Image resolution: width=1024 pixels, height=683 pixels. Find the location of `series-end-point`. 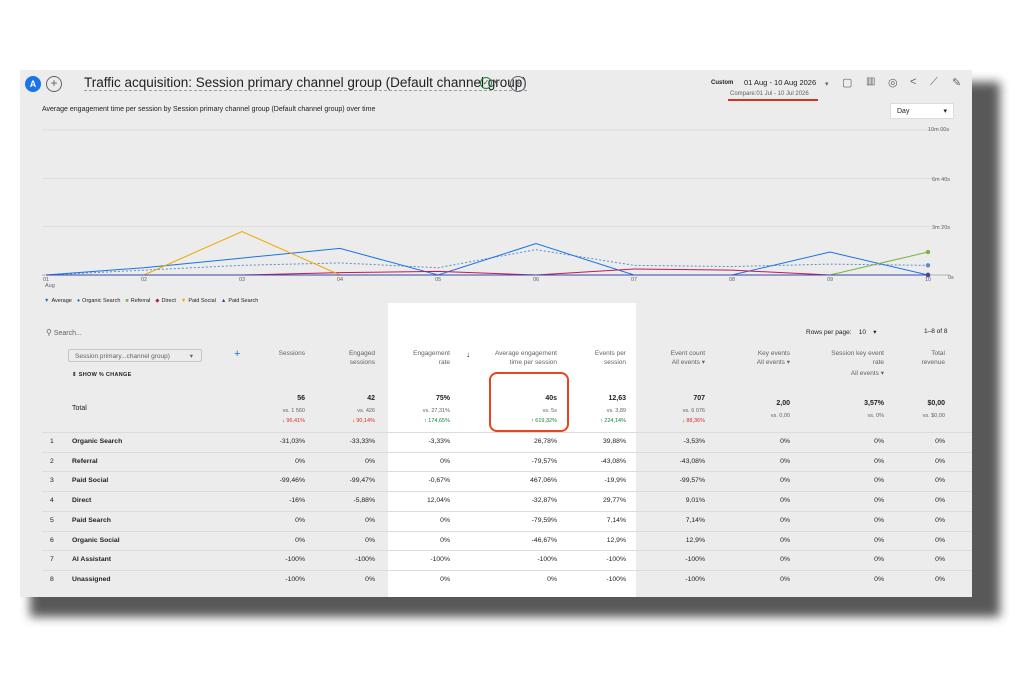

series-end-point is located at coordinates (928, 275).